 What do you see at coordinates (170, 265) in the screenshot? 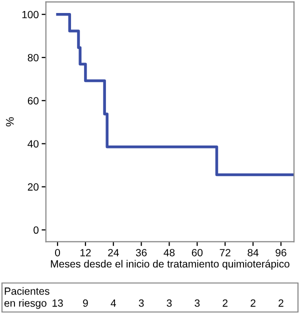
I see `x-axis-title: Meses desde el inicio de tratamiento quimioterápico` at bounding box center [170, 265].